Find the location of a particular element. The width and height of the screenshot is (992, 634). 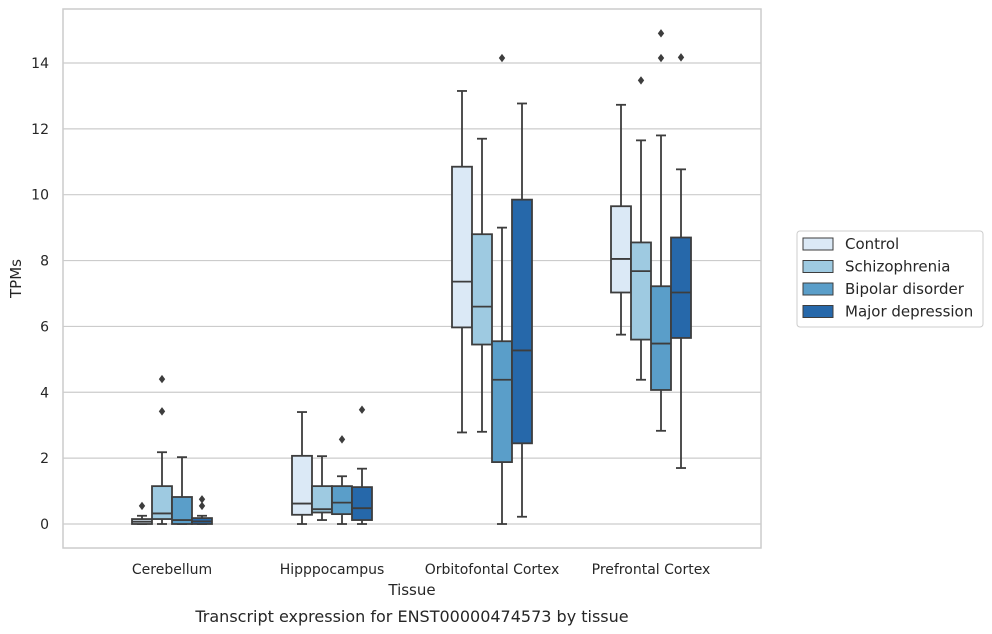

legend-label: Bipolar disorder is located at coordinates (905, 289).